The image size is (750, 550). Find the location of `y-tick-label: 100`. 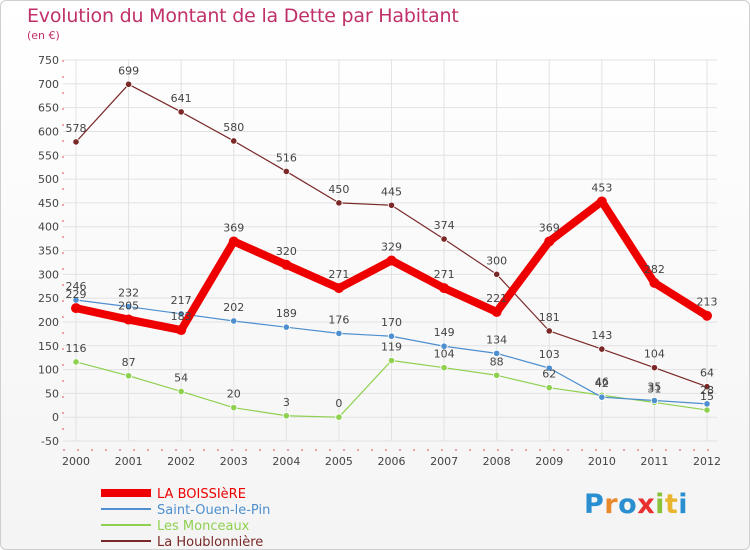

y-tick-label: 100 is located at coordinates (48, 370).